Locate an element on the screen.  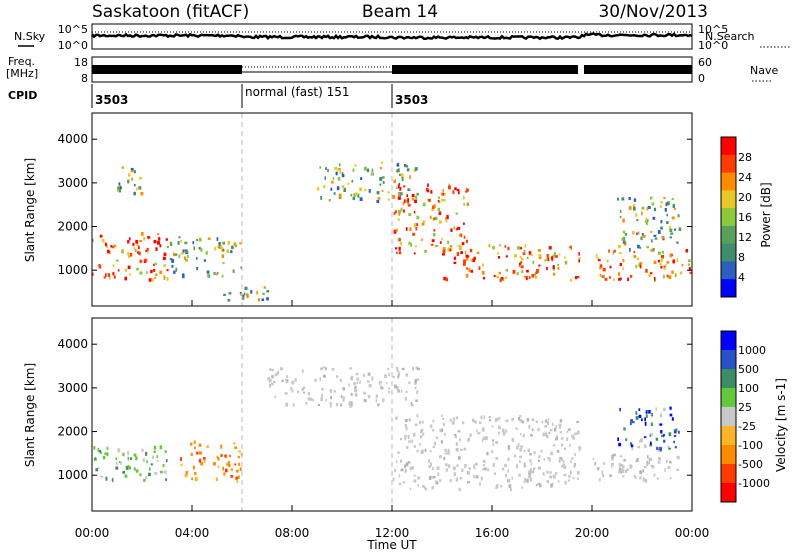
noise-tick-low-left: 10^0 is located at coordinates (73, 45).